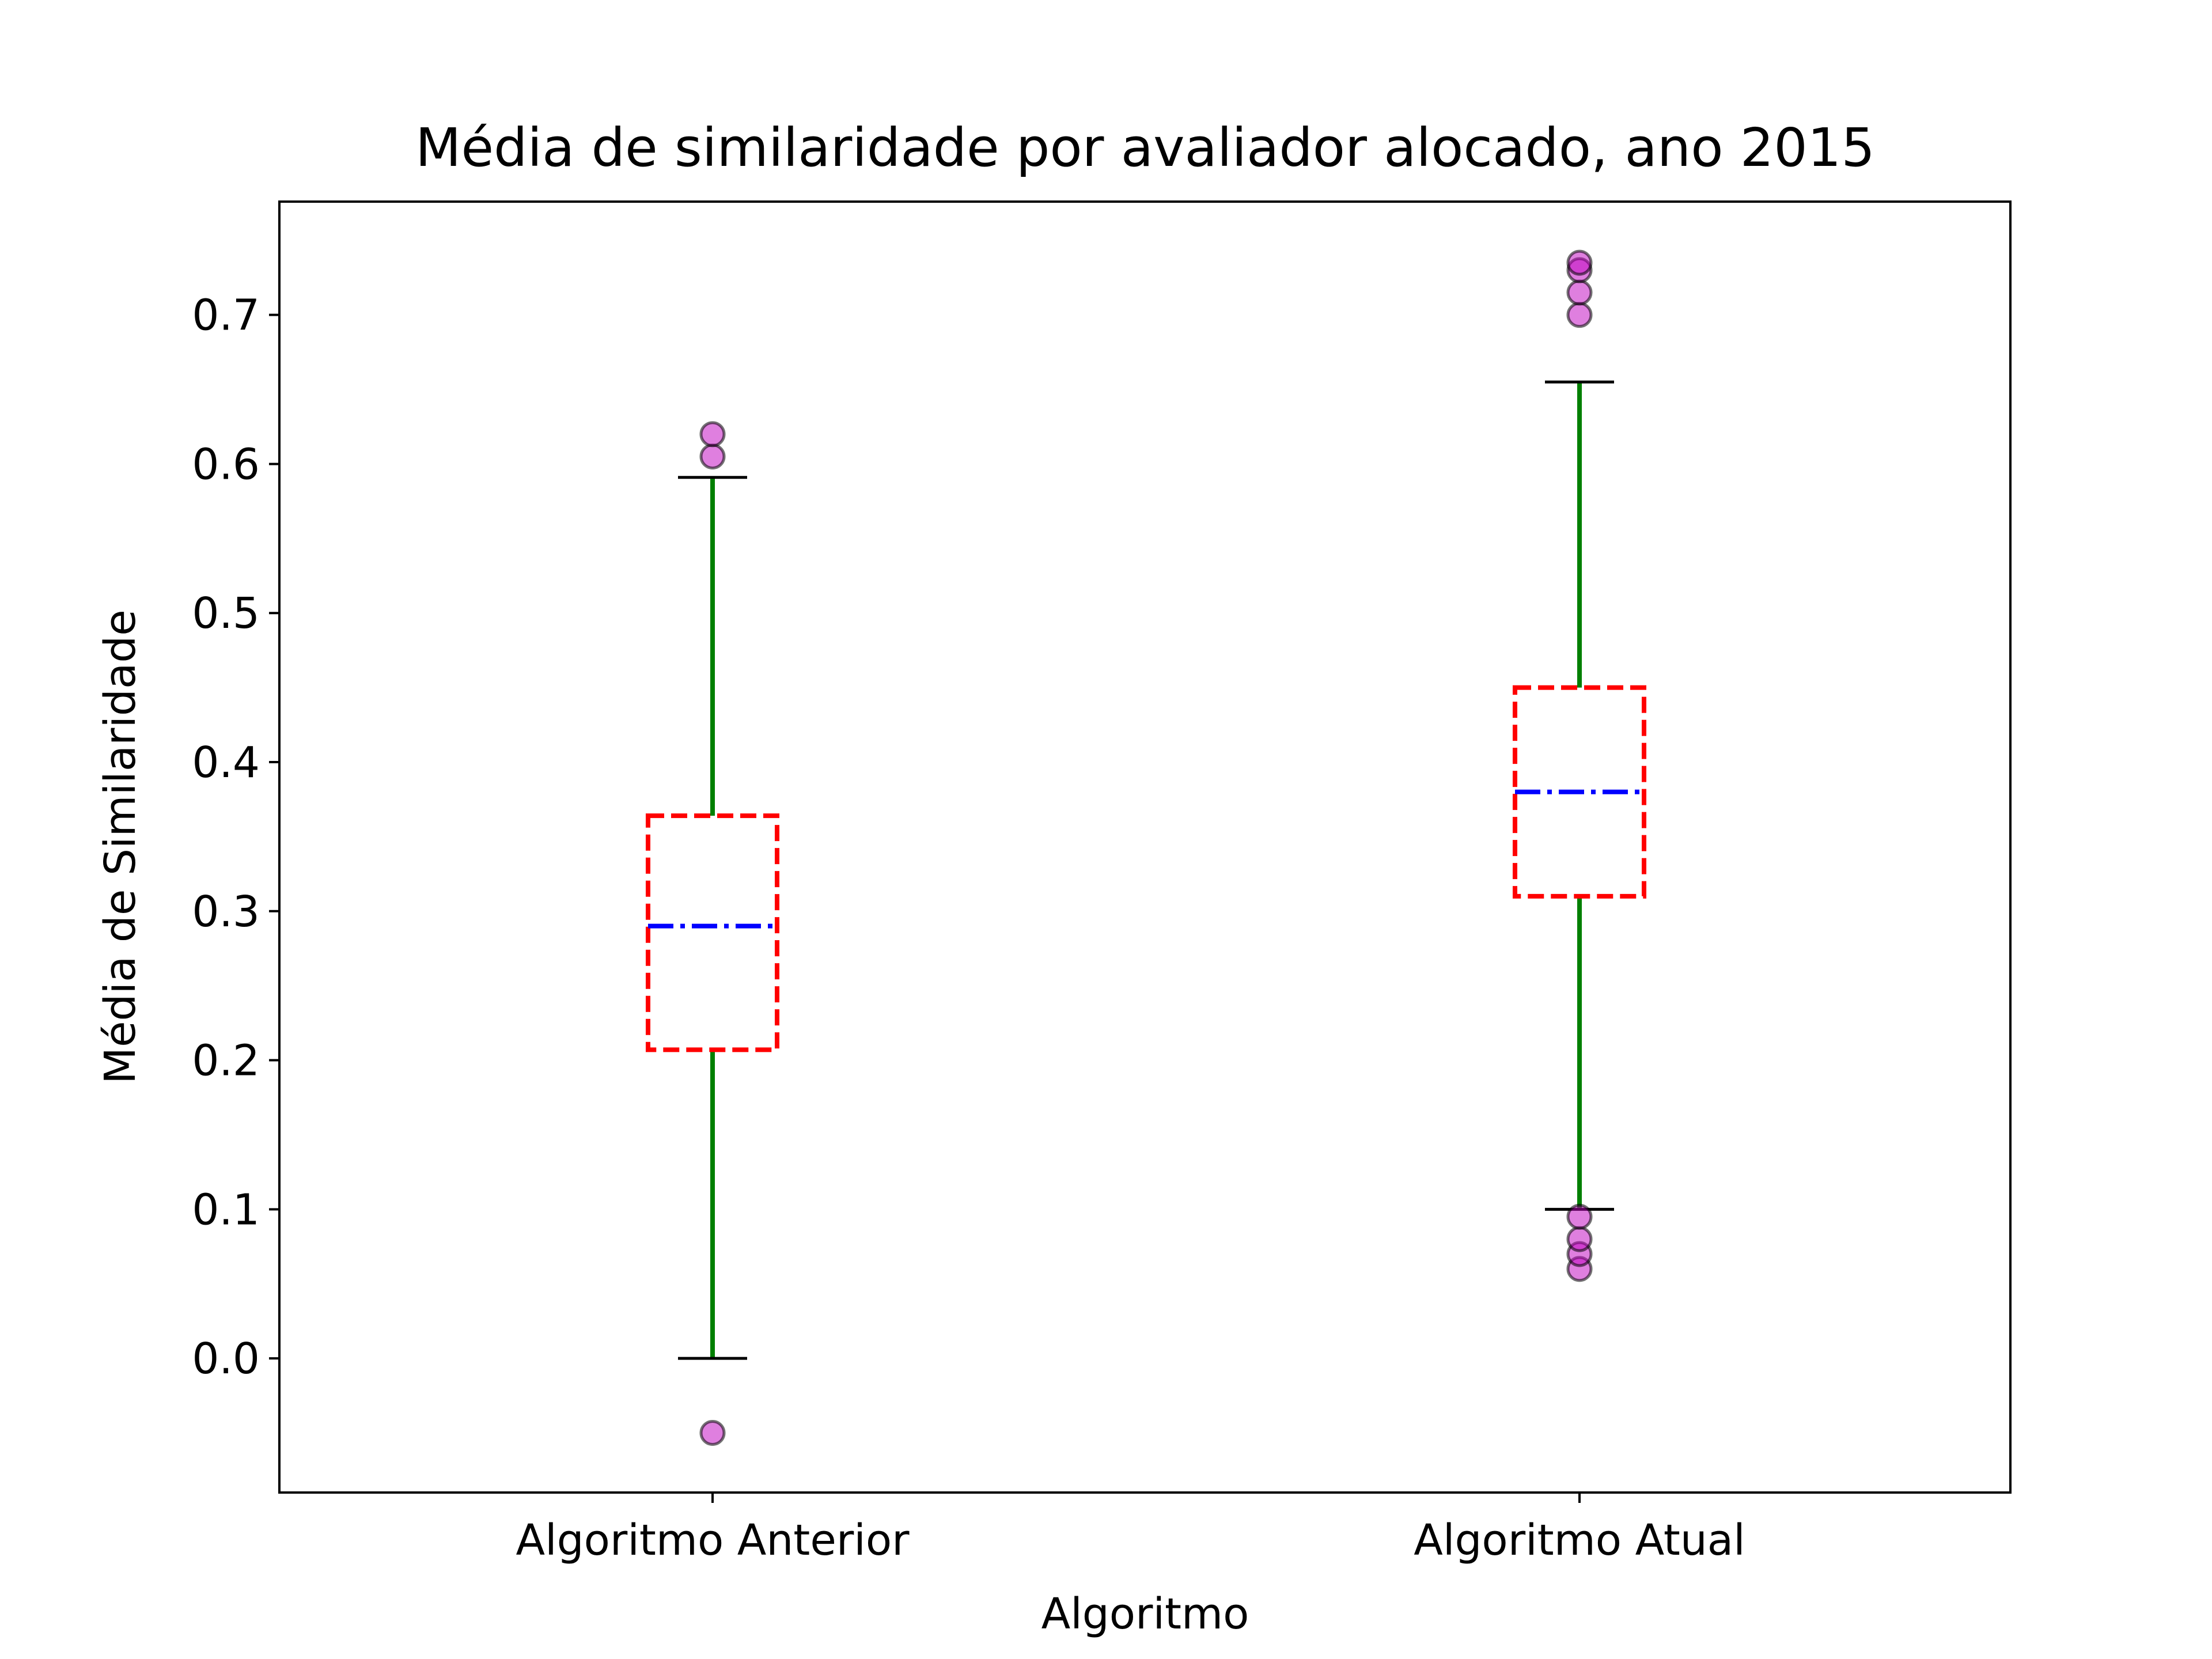 The image size is (2212, 1659). Describe the element at coordinates (235, 837) in the screenshot. I see `y-axis: 0.0 0.1 0.2 0.3 0.4 0.5 0.6 0.7` at that location.